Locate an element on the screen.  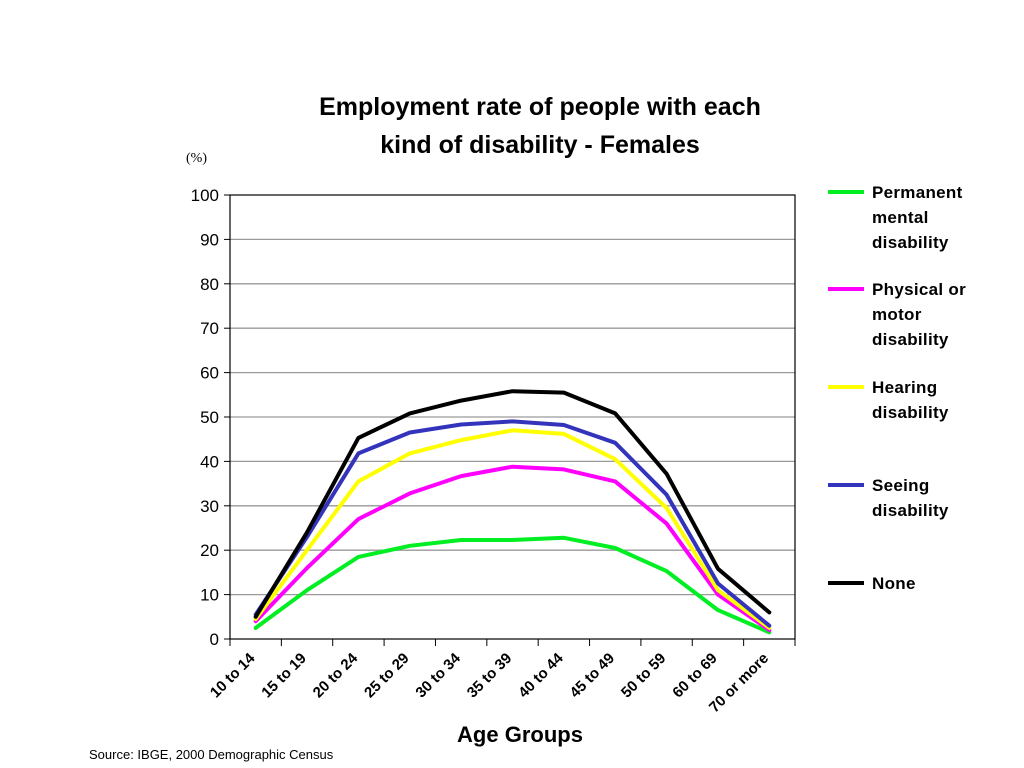
x-tick-label: 50 to 59 is located at coordinates (644, 676).